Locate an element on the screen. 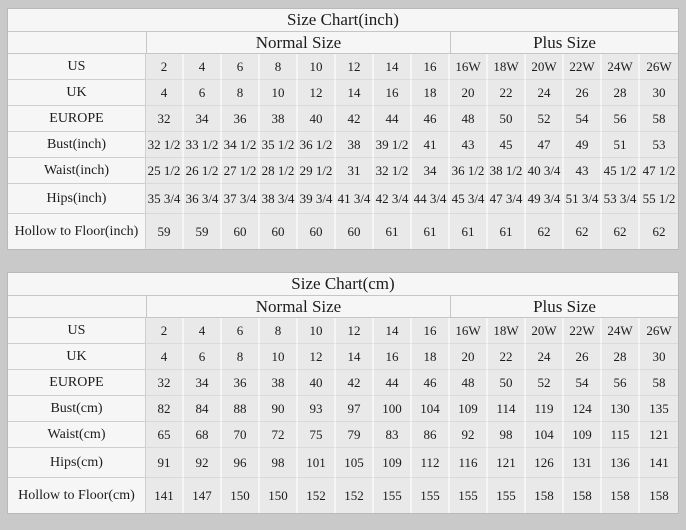 The width and height of the screenshot is (686, 530). size-value-cell: 47 3/4 is located at coordinates (507, 199).